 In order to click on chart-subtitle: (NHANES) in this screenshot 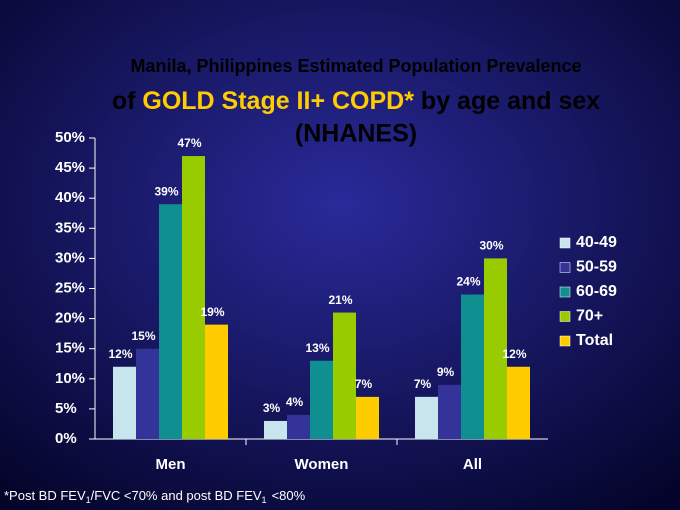, I will do `click(356, 134)`.